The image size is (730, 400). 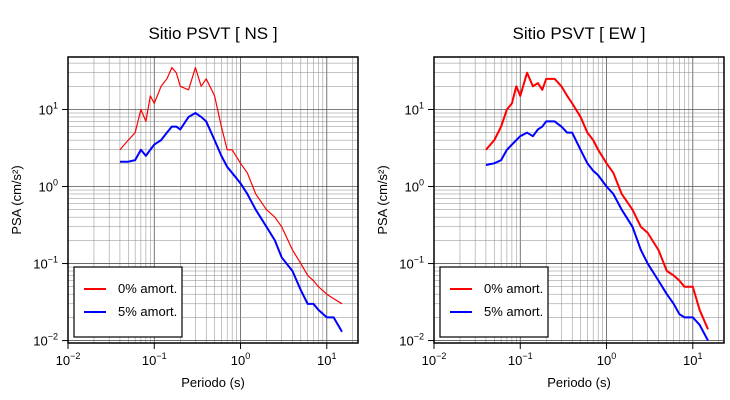 What do you see at coordinates (212, 33) in the screenshot?
I see `chart-title: Sitio PSVT [ NS ]` at bounding box center [212, 33].